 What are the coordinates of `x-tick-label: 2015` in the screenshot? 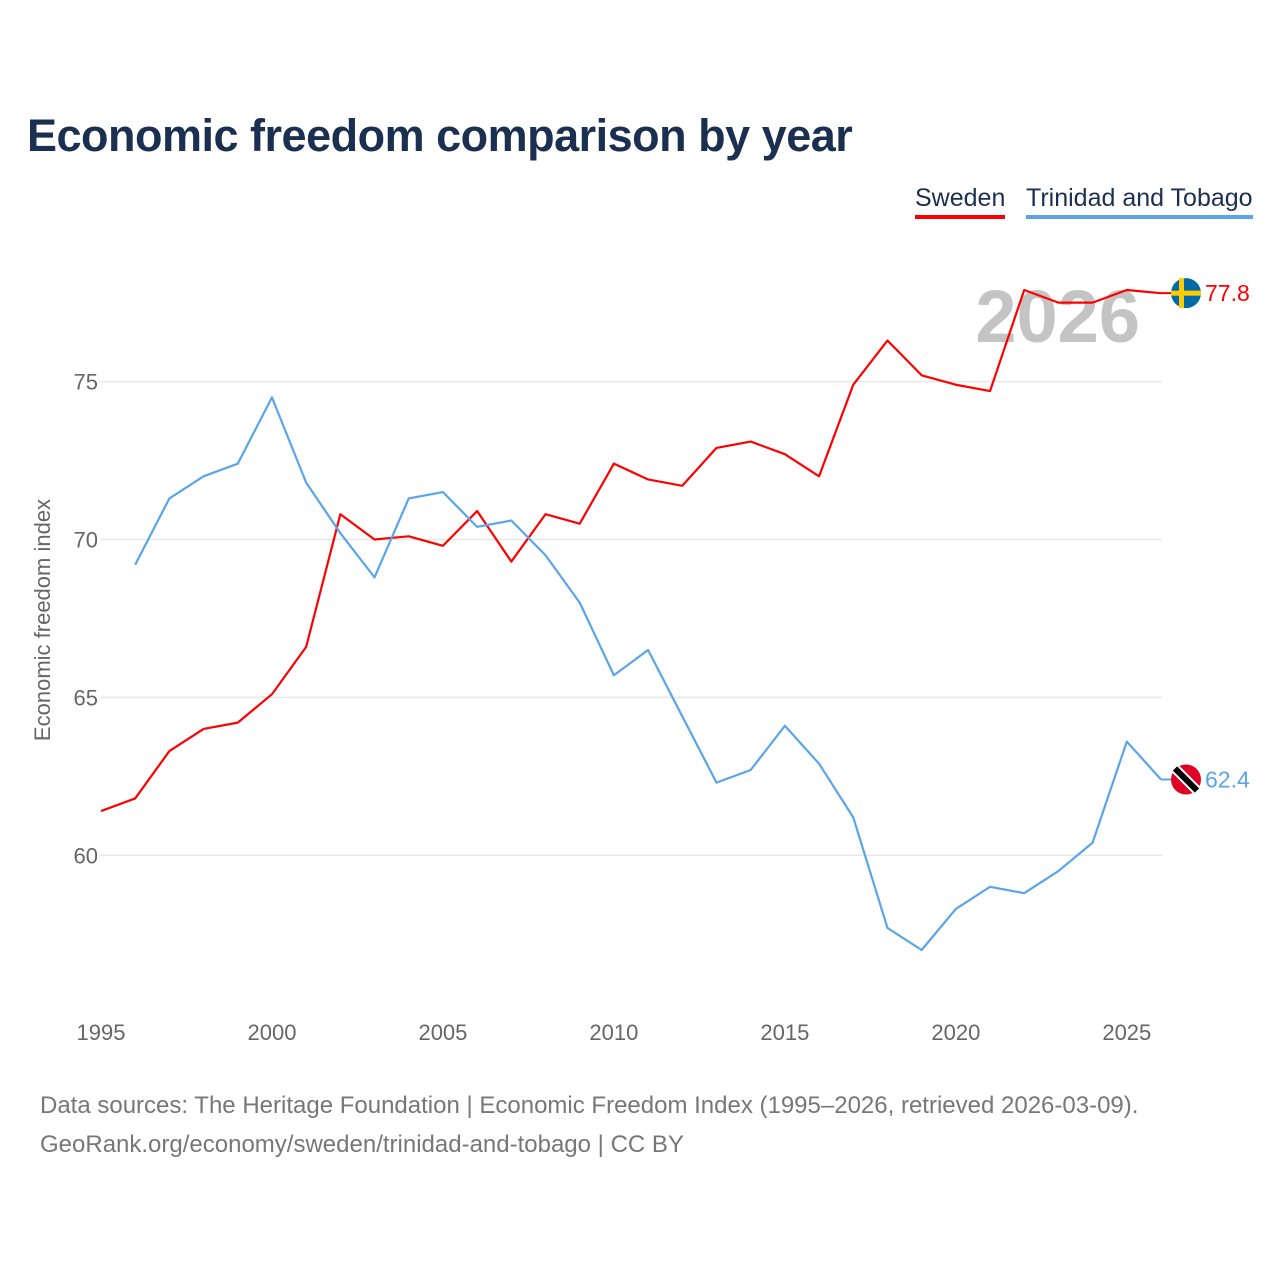 It's located at (784, 1032).